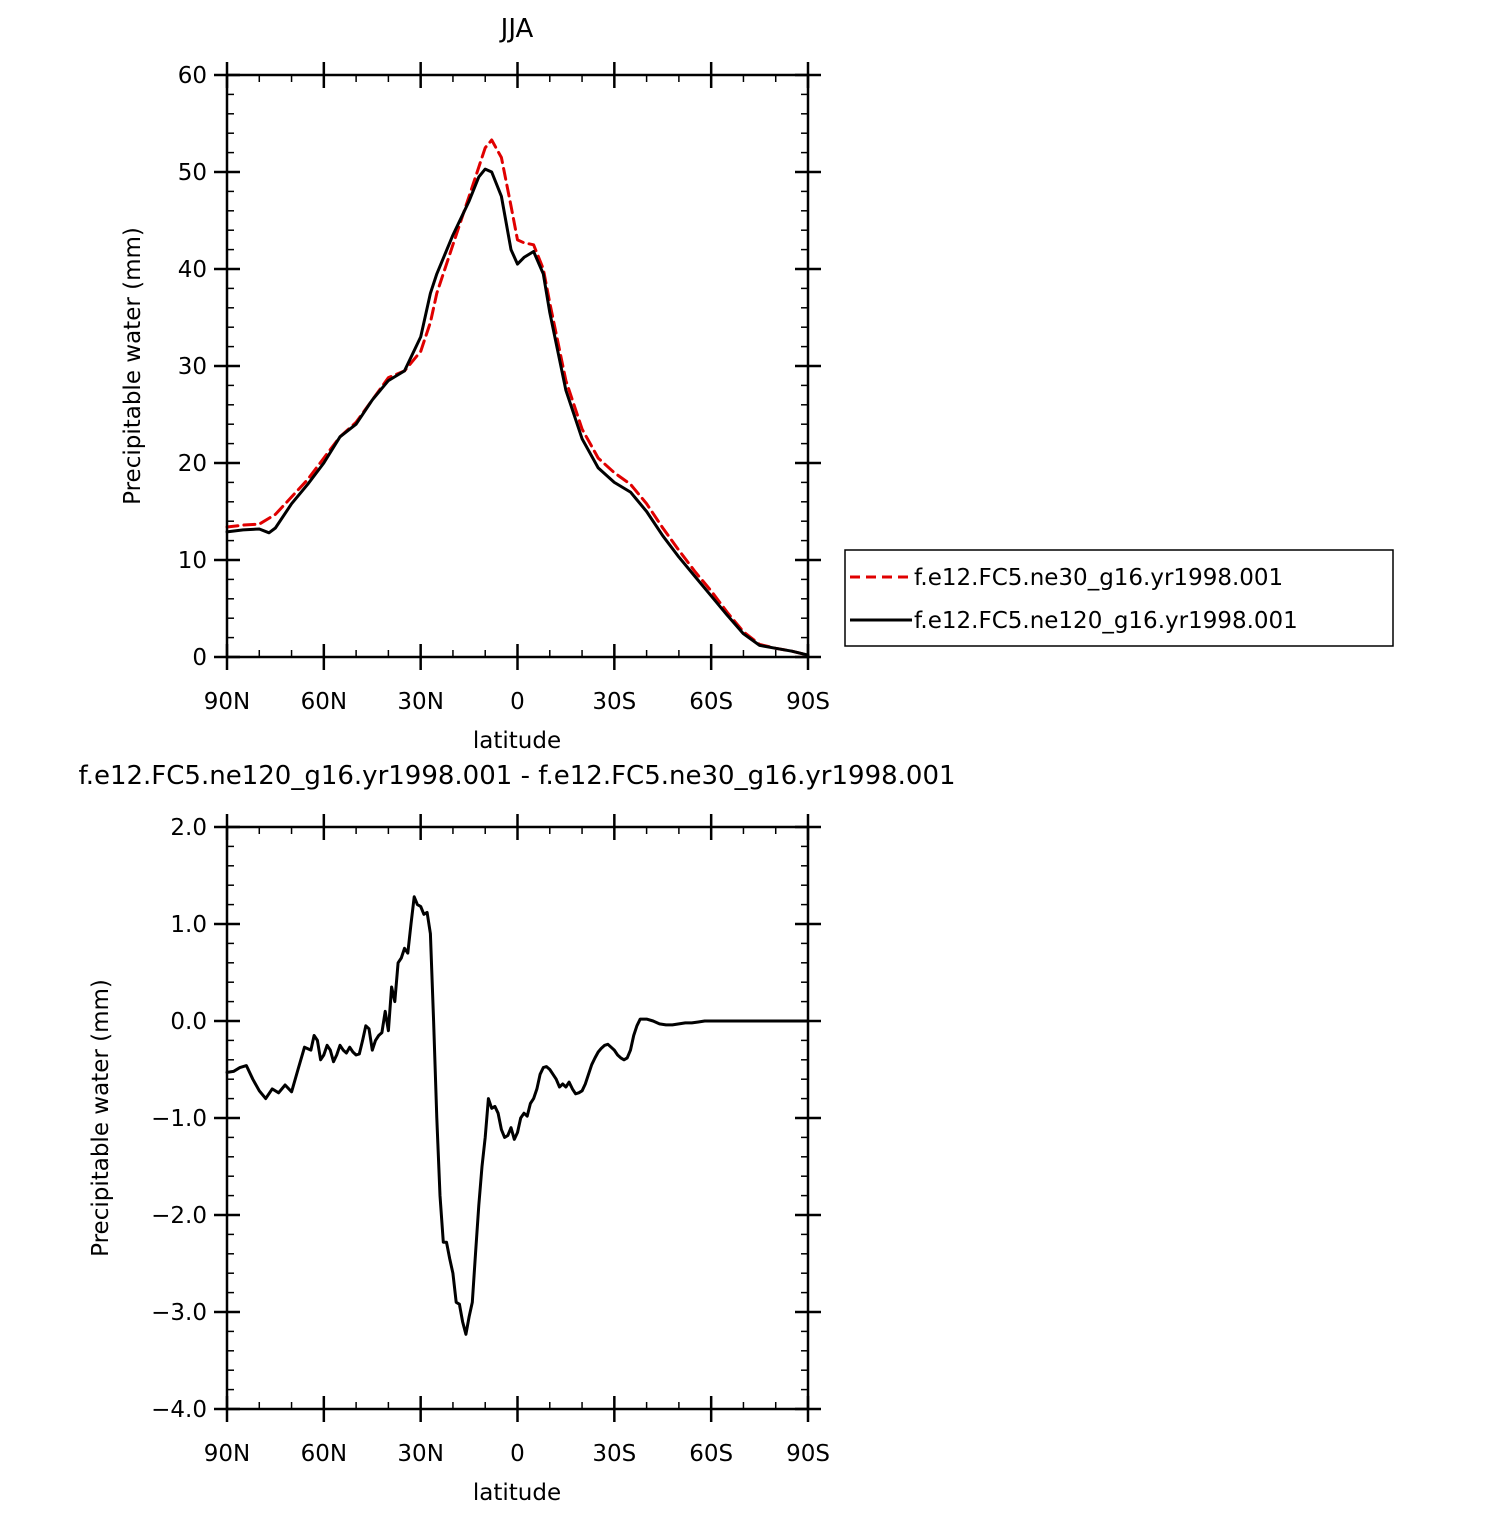 The width and height of the screenshot is (1502, 1513). Describe the element at coordinates (179, 1313) in the screenshot. I see `bottom-y-tick-label: −3.0` at that location.